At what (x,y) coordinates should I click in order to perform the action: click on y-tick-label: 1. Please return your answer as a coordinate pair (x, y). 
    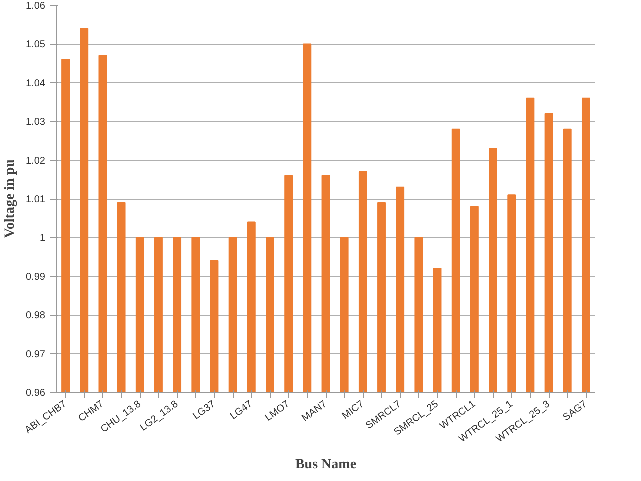
    Looking at the image, I should click on (43, 238).